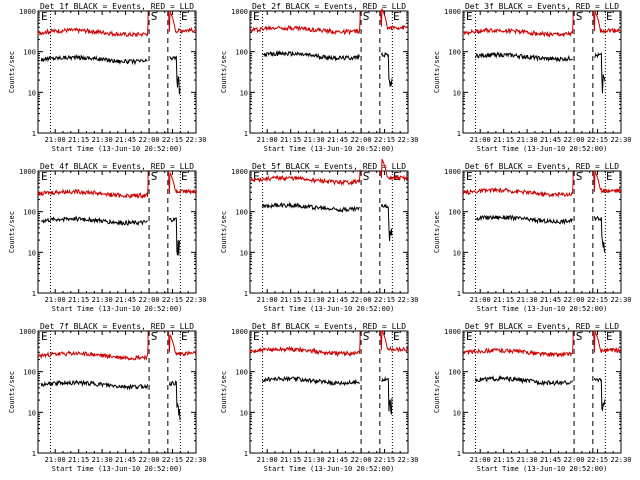 The image size is (640, 480). What do you see at coordinates (542, 326) in the screenshot?
I see `chart-title: Det 9f BLACK = Events, RED = LLD` at bounding box center [542, 326].